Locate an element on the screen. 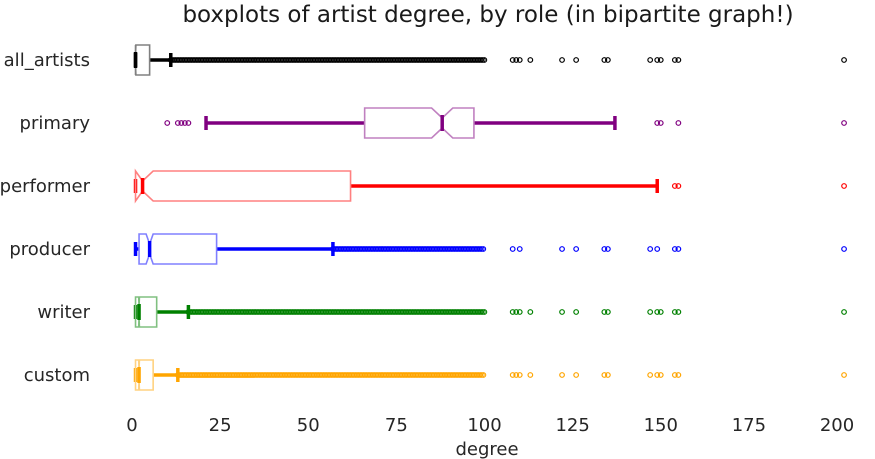 This screenshot has width=875, height=459. x-tick-label: 100 is located at coordinates (484, 425).